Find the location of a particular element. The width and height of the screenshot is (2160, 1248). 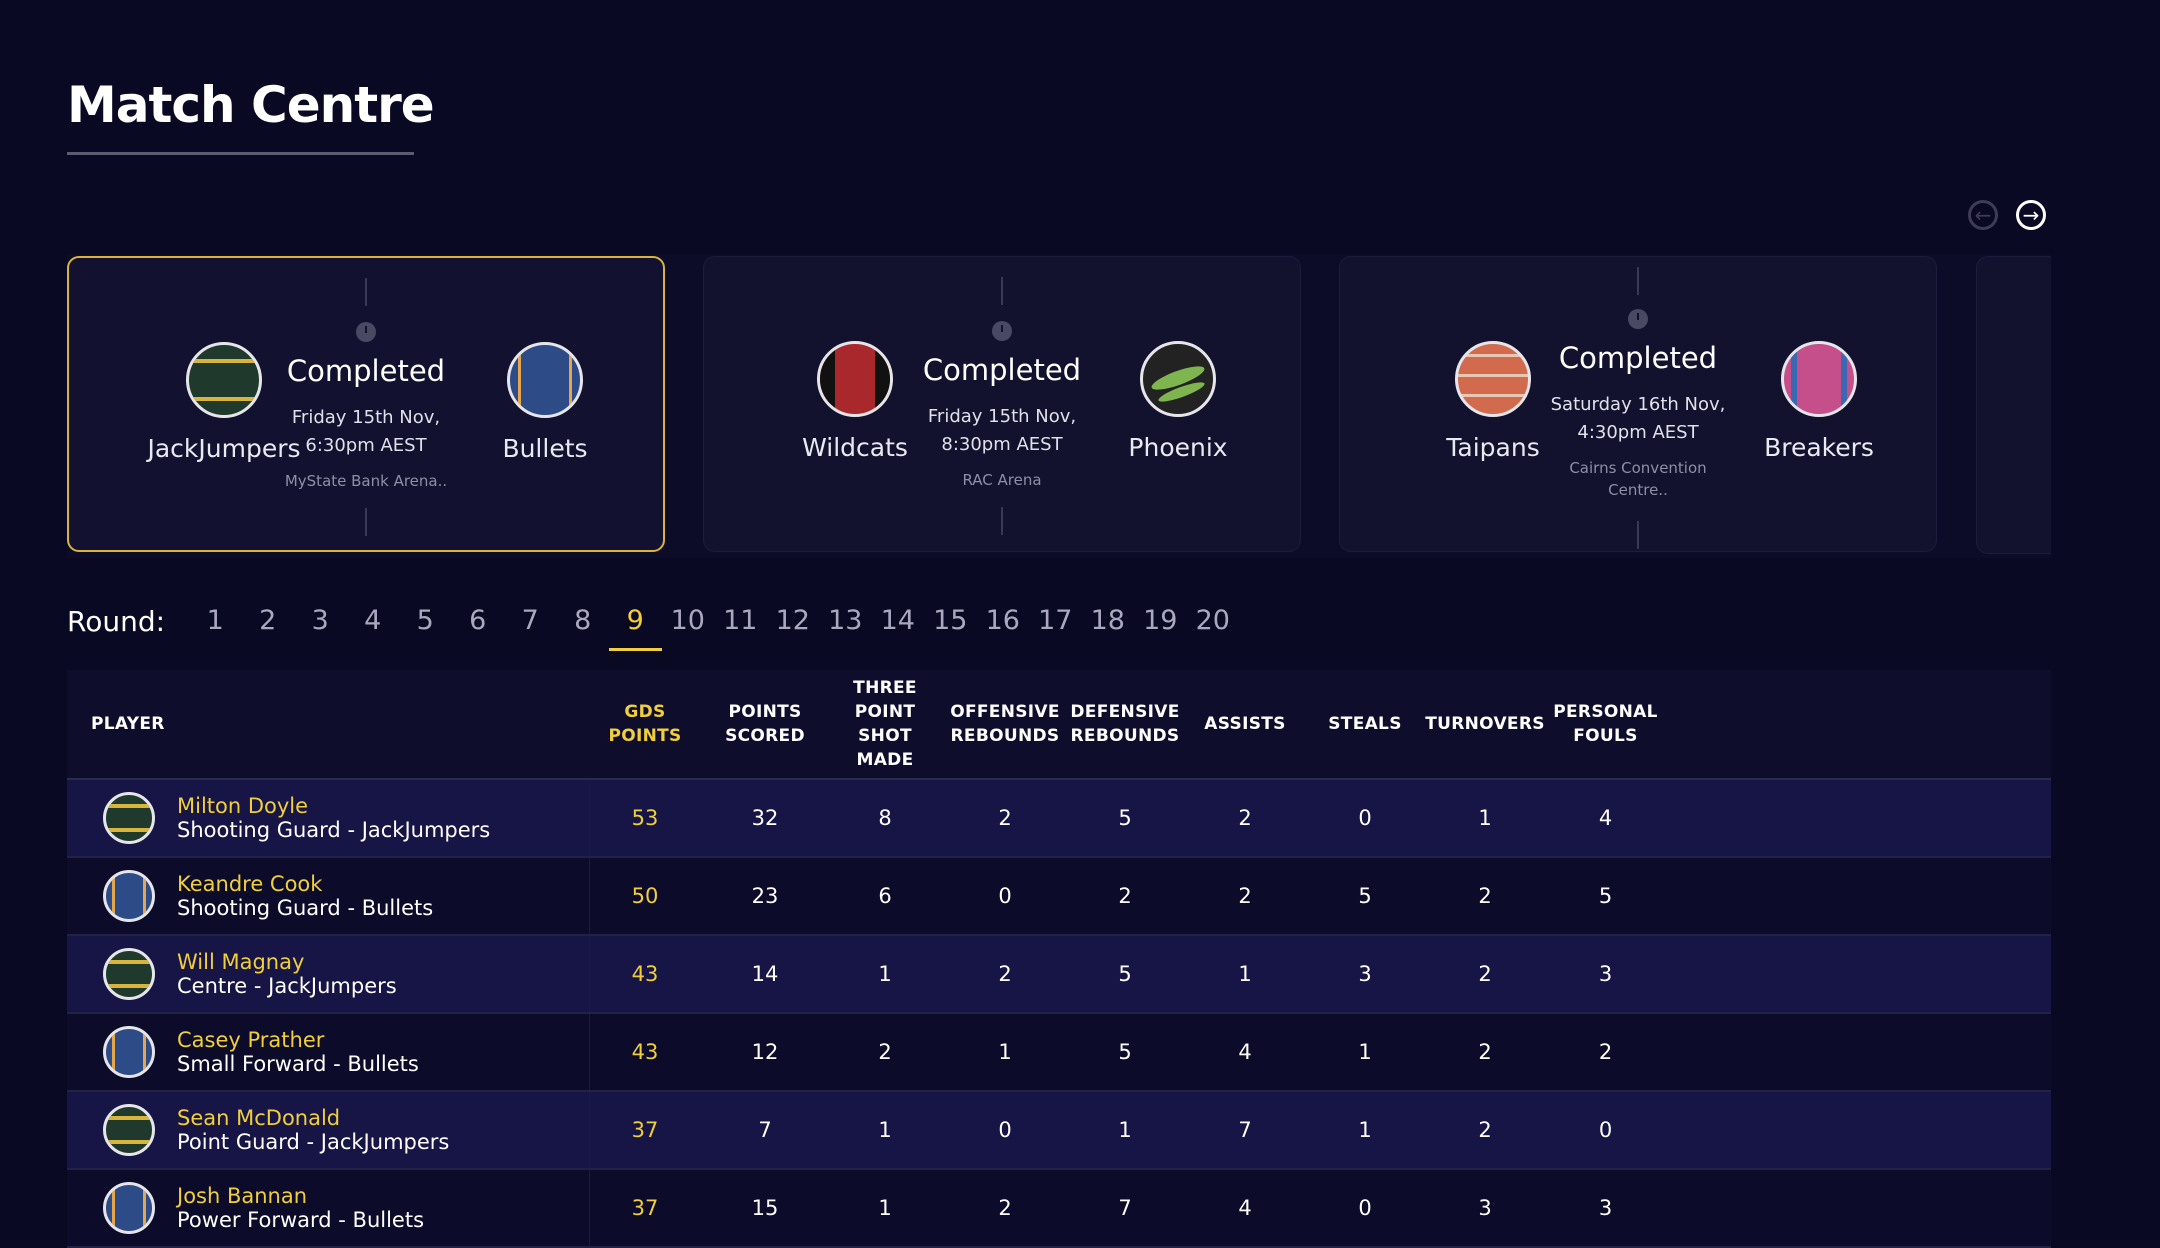

header-three-point-made: THREE POINT SHOT MADE is located at coordinates (885, 724).